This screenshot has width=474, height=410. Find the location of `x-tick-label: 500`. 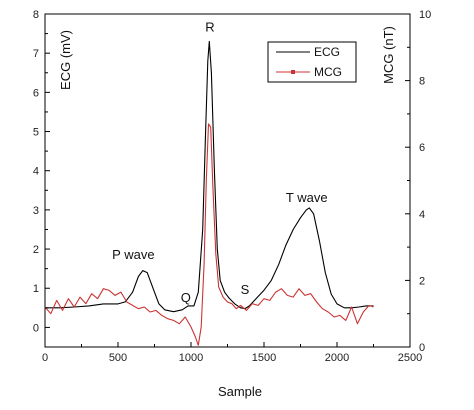

x-tick-label: 500 is located at coordinates (118, 358).